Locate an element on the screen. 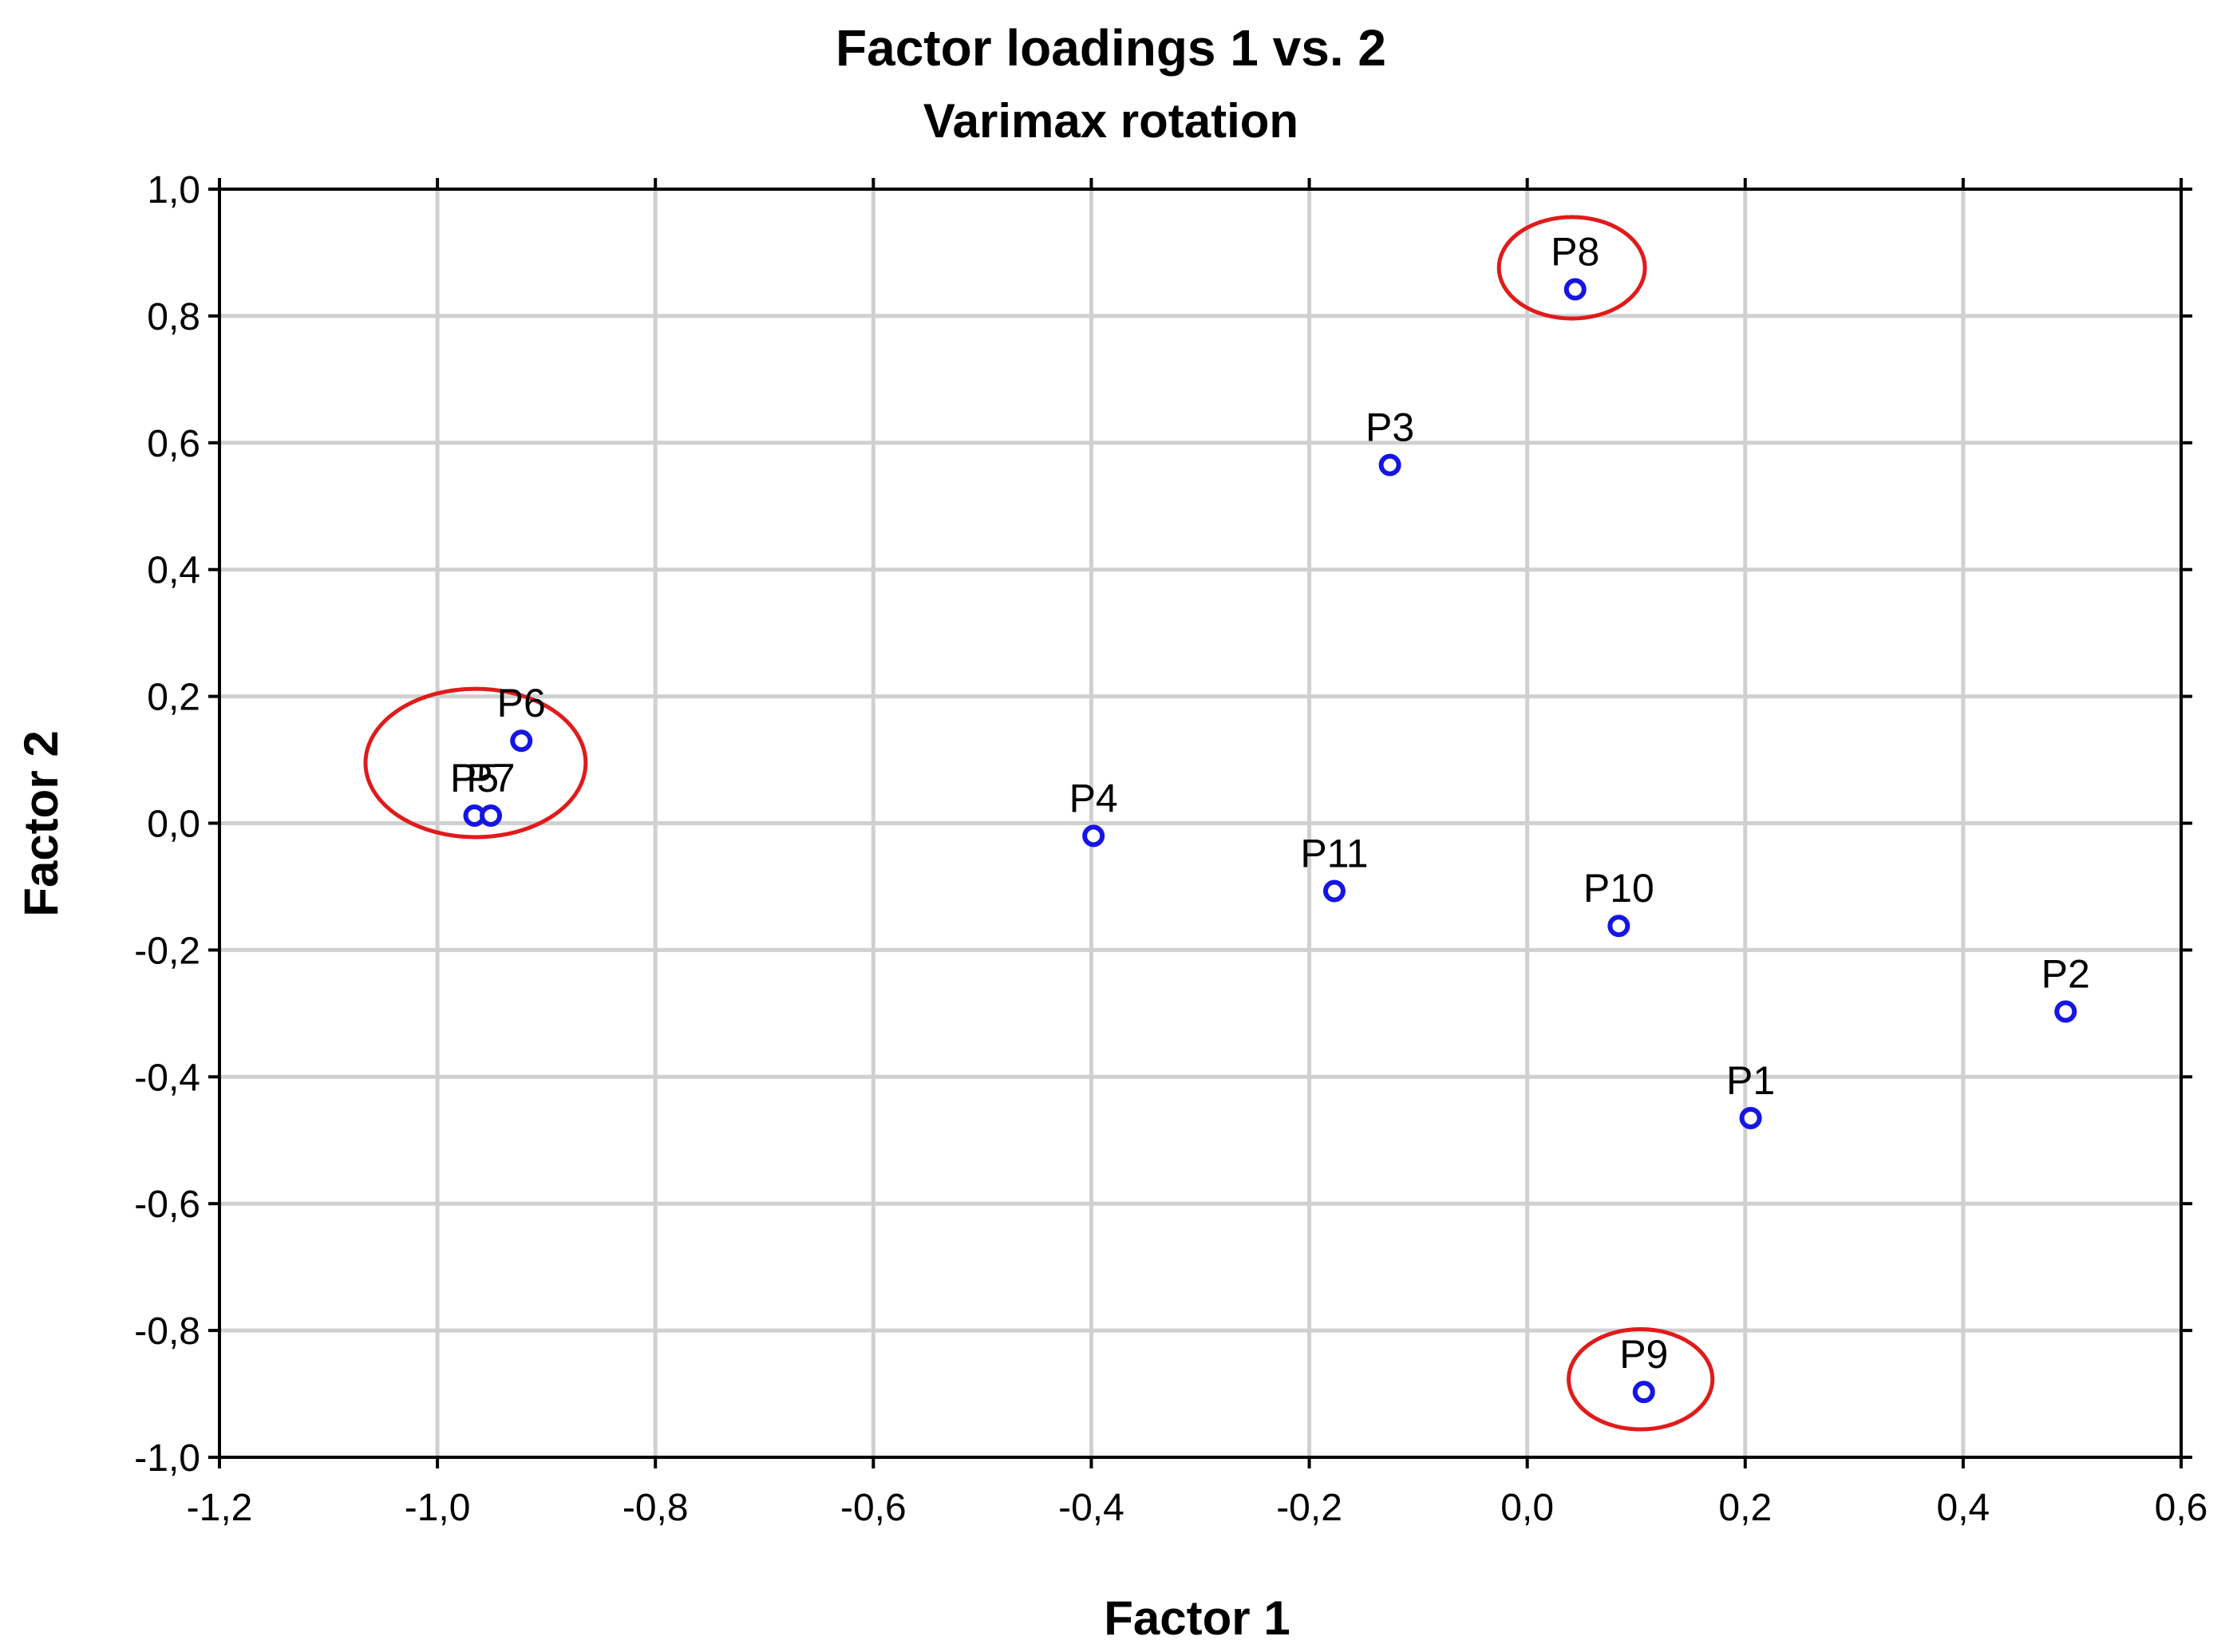  x-tick-label: -0,4 is located at coordinates (1091, 1508).